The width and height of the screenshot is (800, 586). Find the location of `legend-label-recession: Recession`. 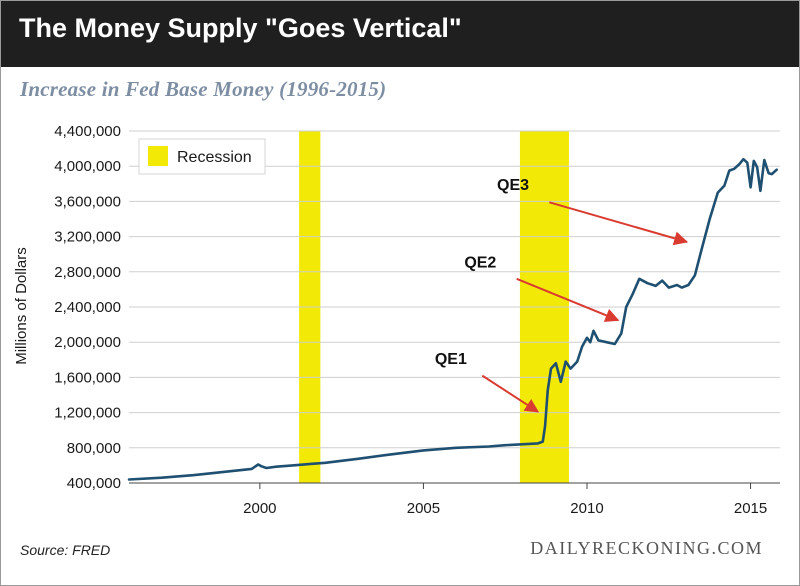

legend-label-recession: Recession is located at coordinates (214, 157).